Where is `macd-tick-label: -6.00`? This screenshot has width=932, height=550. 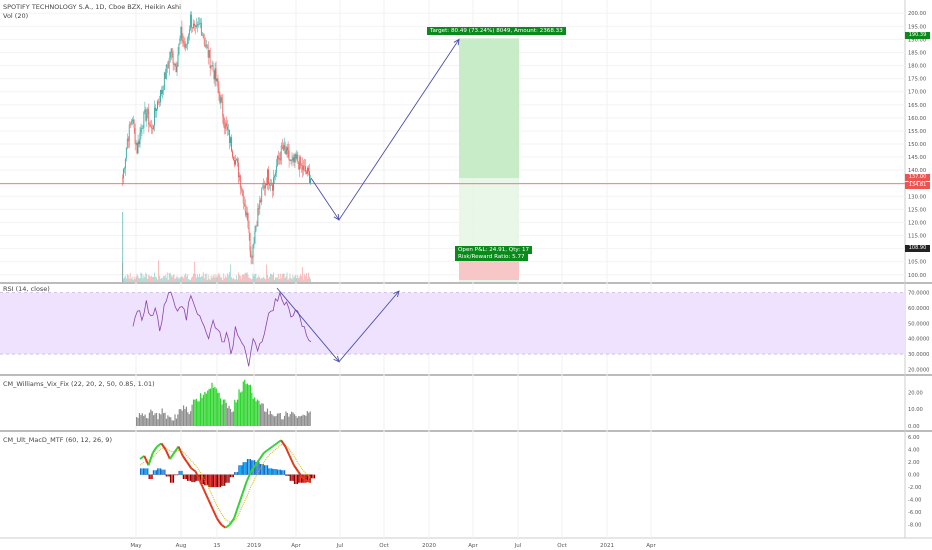 macd-tick-label: -6.00 is located at coordinates (914, 513).